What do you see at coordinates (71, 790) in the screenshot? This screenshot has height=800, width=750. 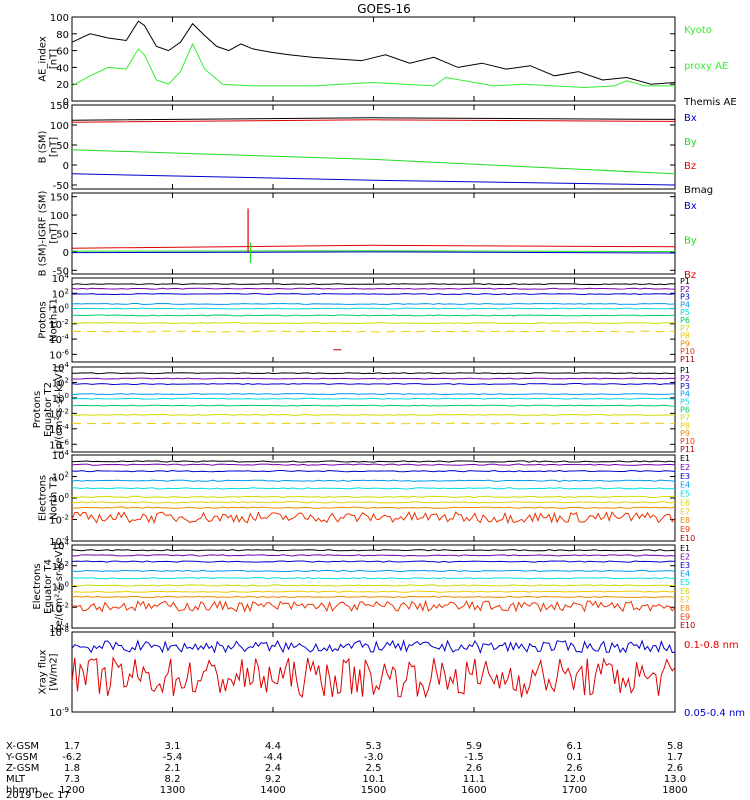 I see `x-tick-value: 1200` at bounding box center [71, 790].